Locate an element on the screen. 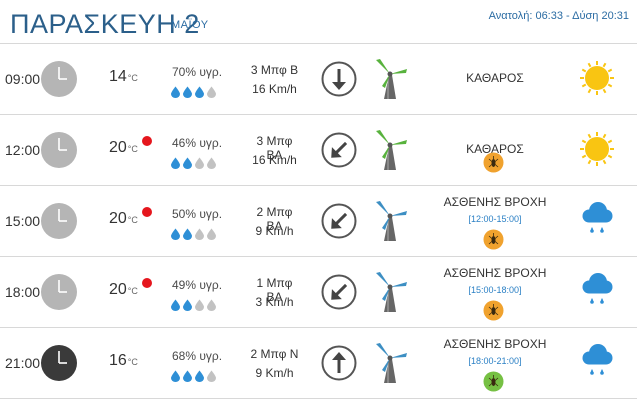 This screenshot has width=637, height=408. row-time: 15:00 is located at coordinates (23, 221).